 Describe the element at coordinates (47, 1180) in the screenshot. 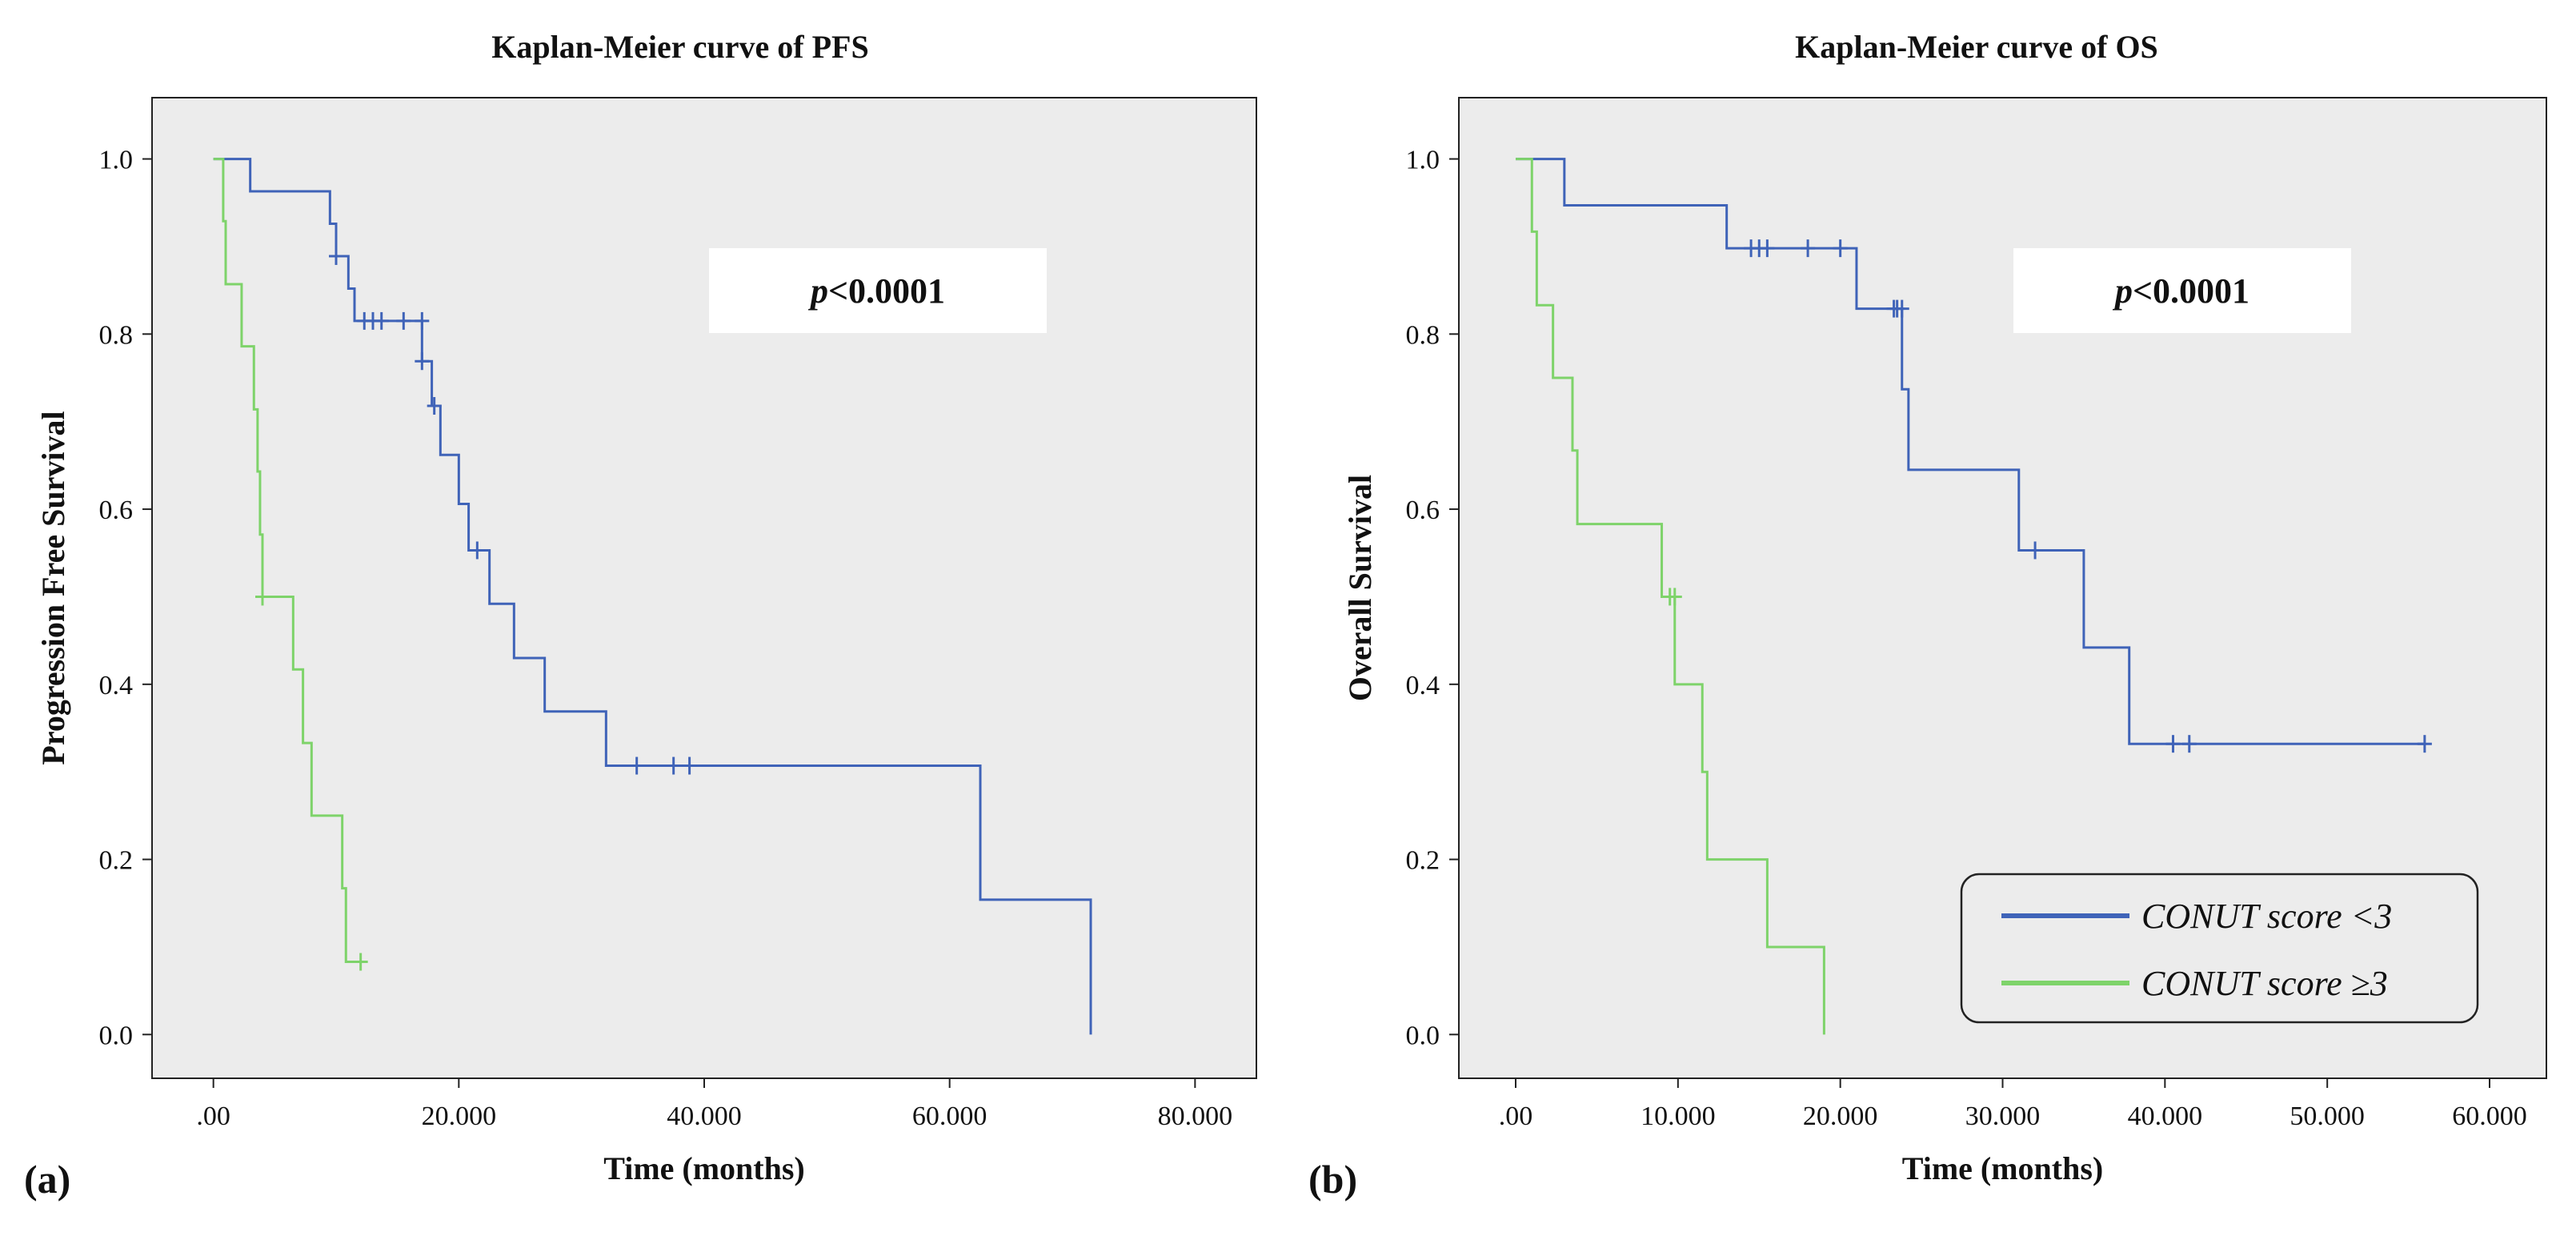

I see `panel-label: (a)` at that location.